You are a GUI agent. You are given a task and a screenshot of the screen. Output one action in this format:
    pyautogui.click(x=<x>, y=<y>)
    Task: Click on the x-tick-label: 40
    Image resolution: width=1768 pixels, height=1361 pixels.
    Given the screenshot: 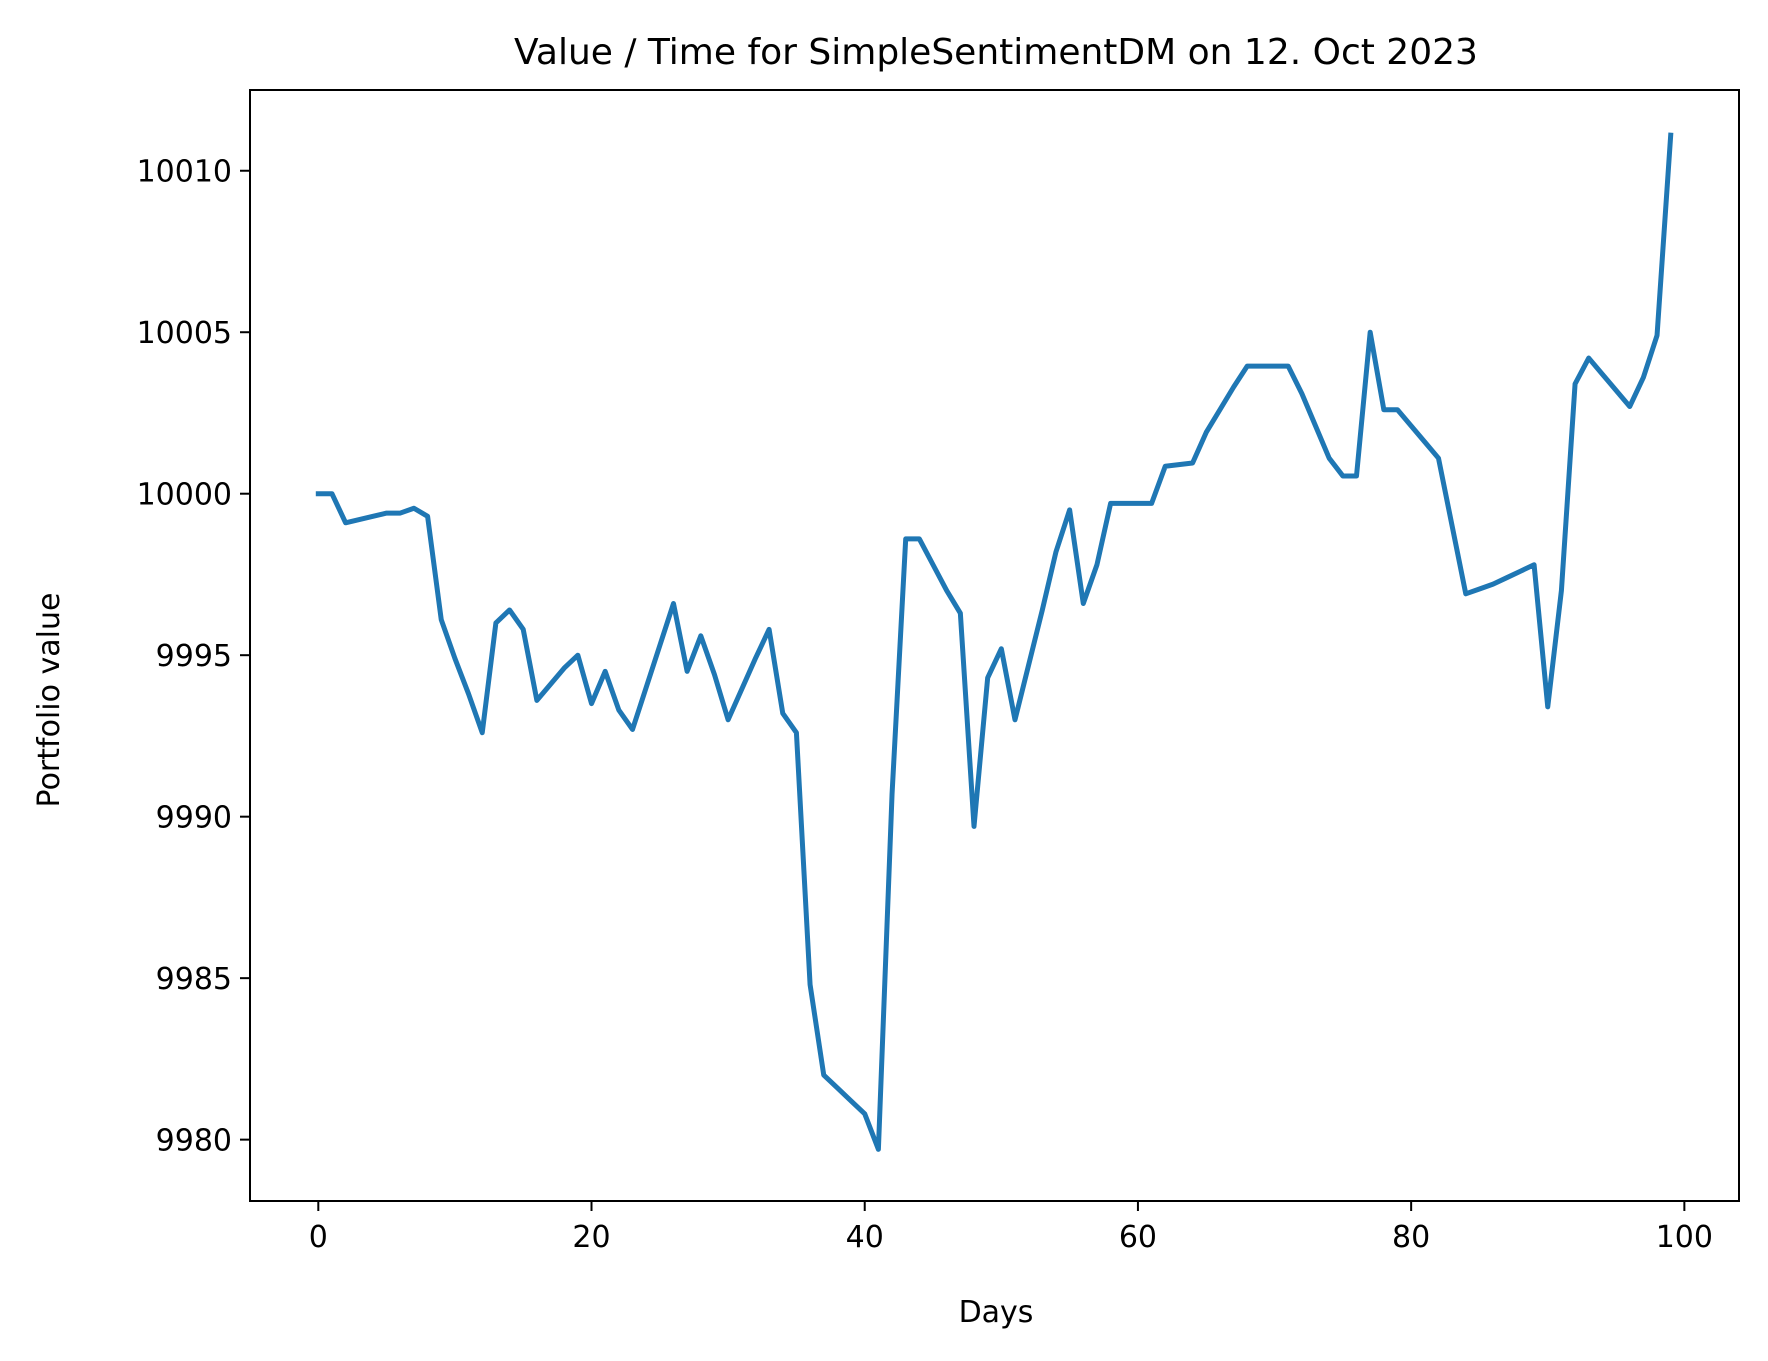 What is the action you would take?
    pyautogui.click(x=865, y=1237)
    